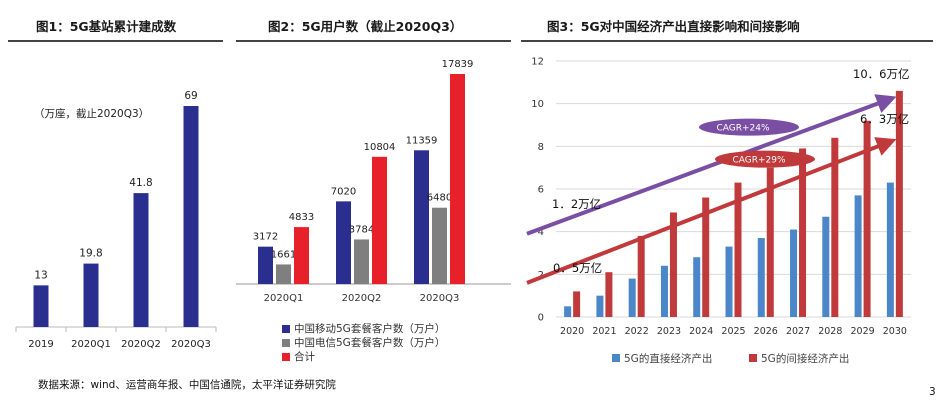 The width and height of the screenshot is (941, 404). Describe the element at coordinates (40, 344) in the screenshot. I see `fig1-x-tick-label: 2019` at that location.